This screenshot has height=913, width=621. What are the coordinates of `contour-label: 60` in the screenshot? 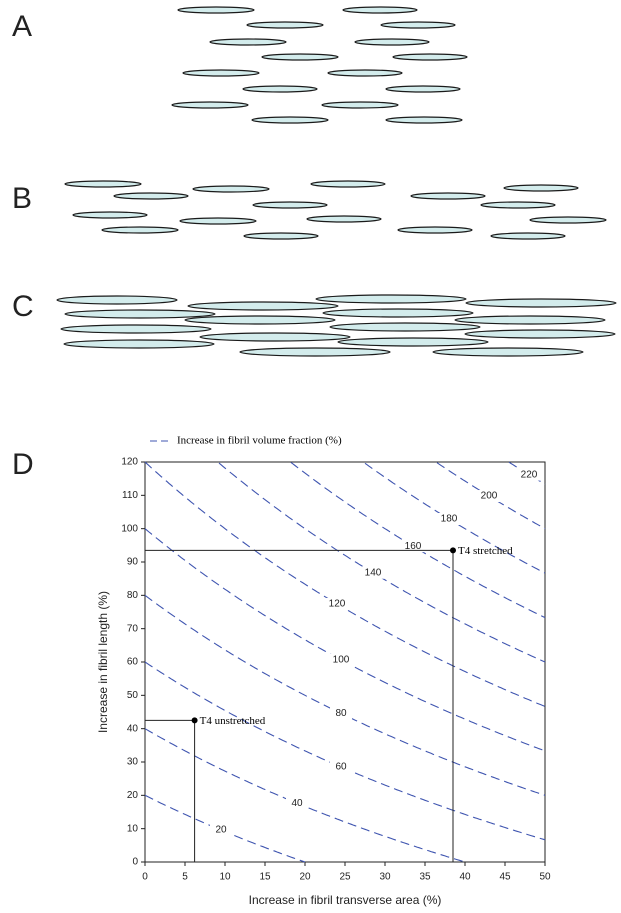 It's located at (341, 767).